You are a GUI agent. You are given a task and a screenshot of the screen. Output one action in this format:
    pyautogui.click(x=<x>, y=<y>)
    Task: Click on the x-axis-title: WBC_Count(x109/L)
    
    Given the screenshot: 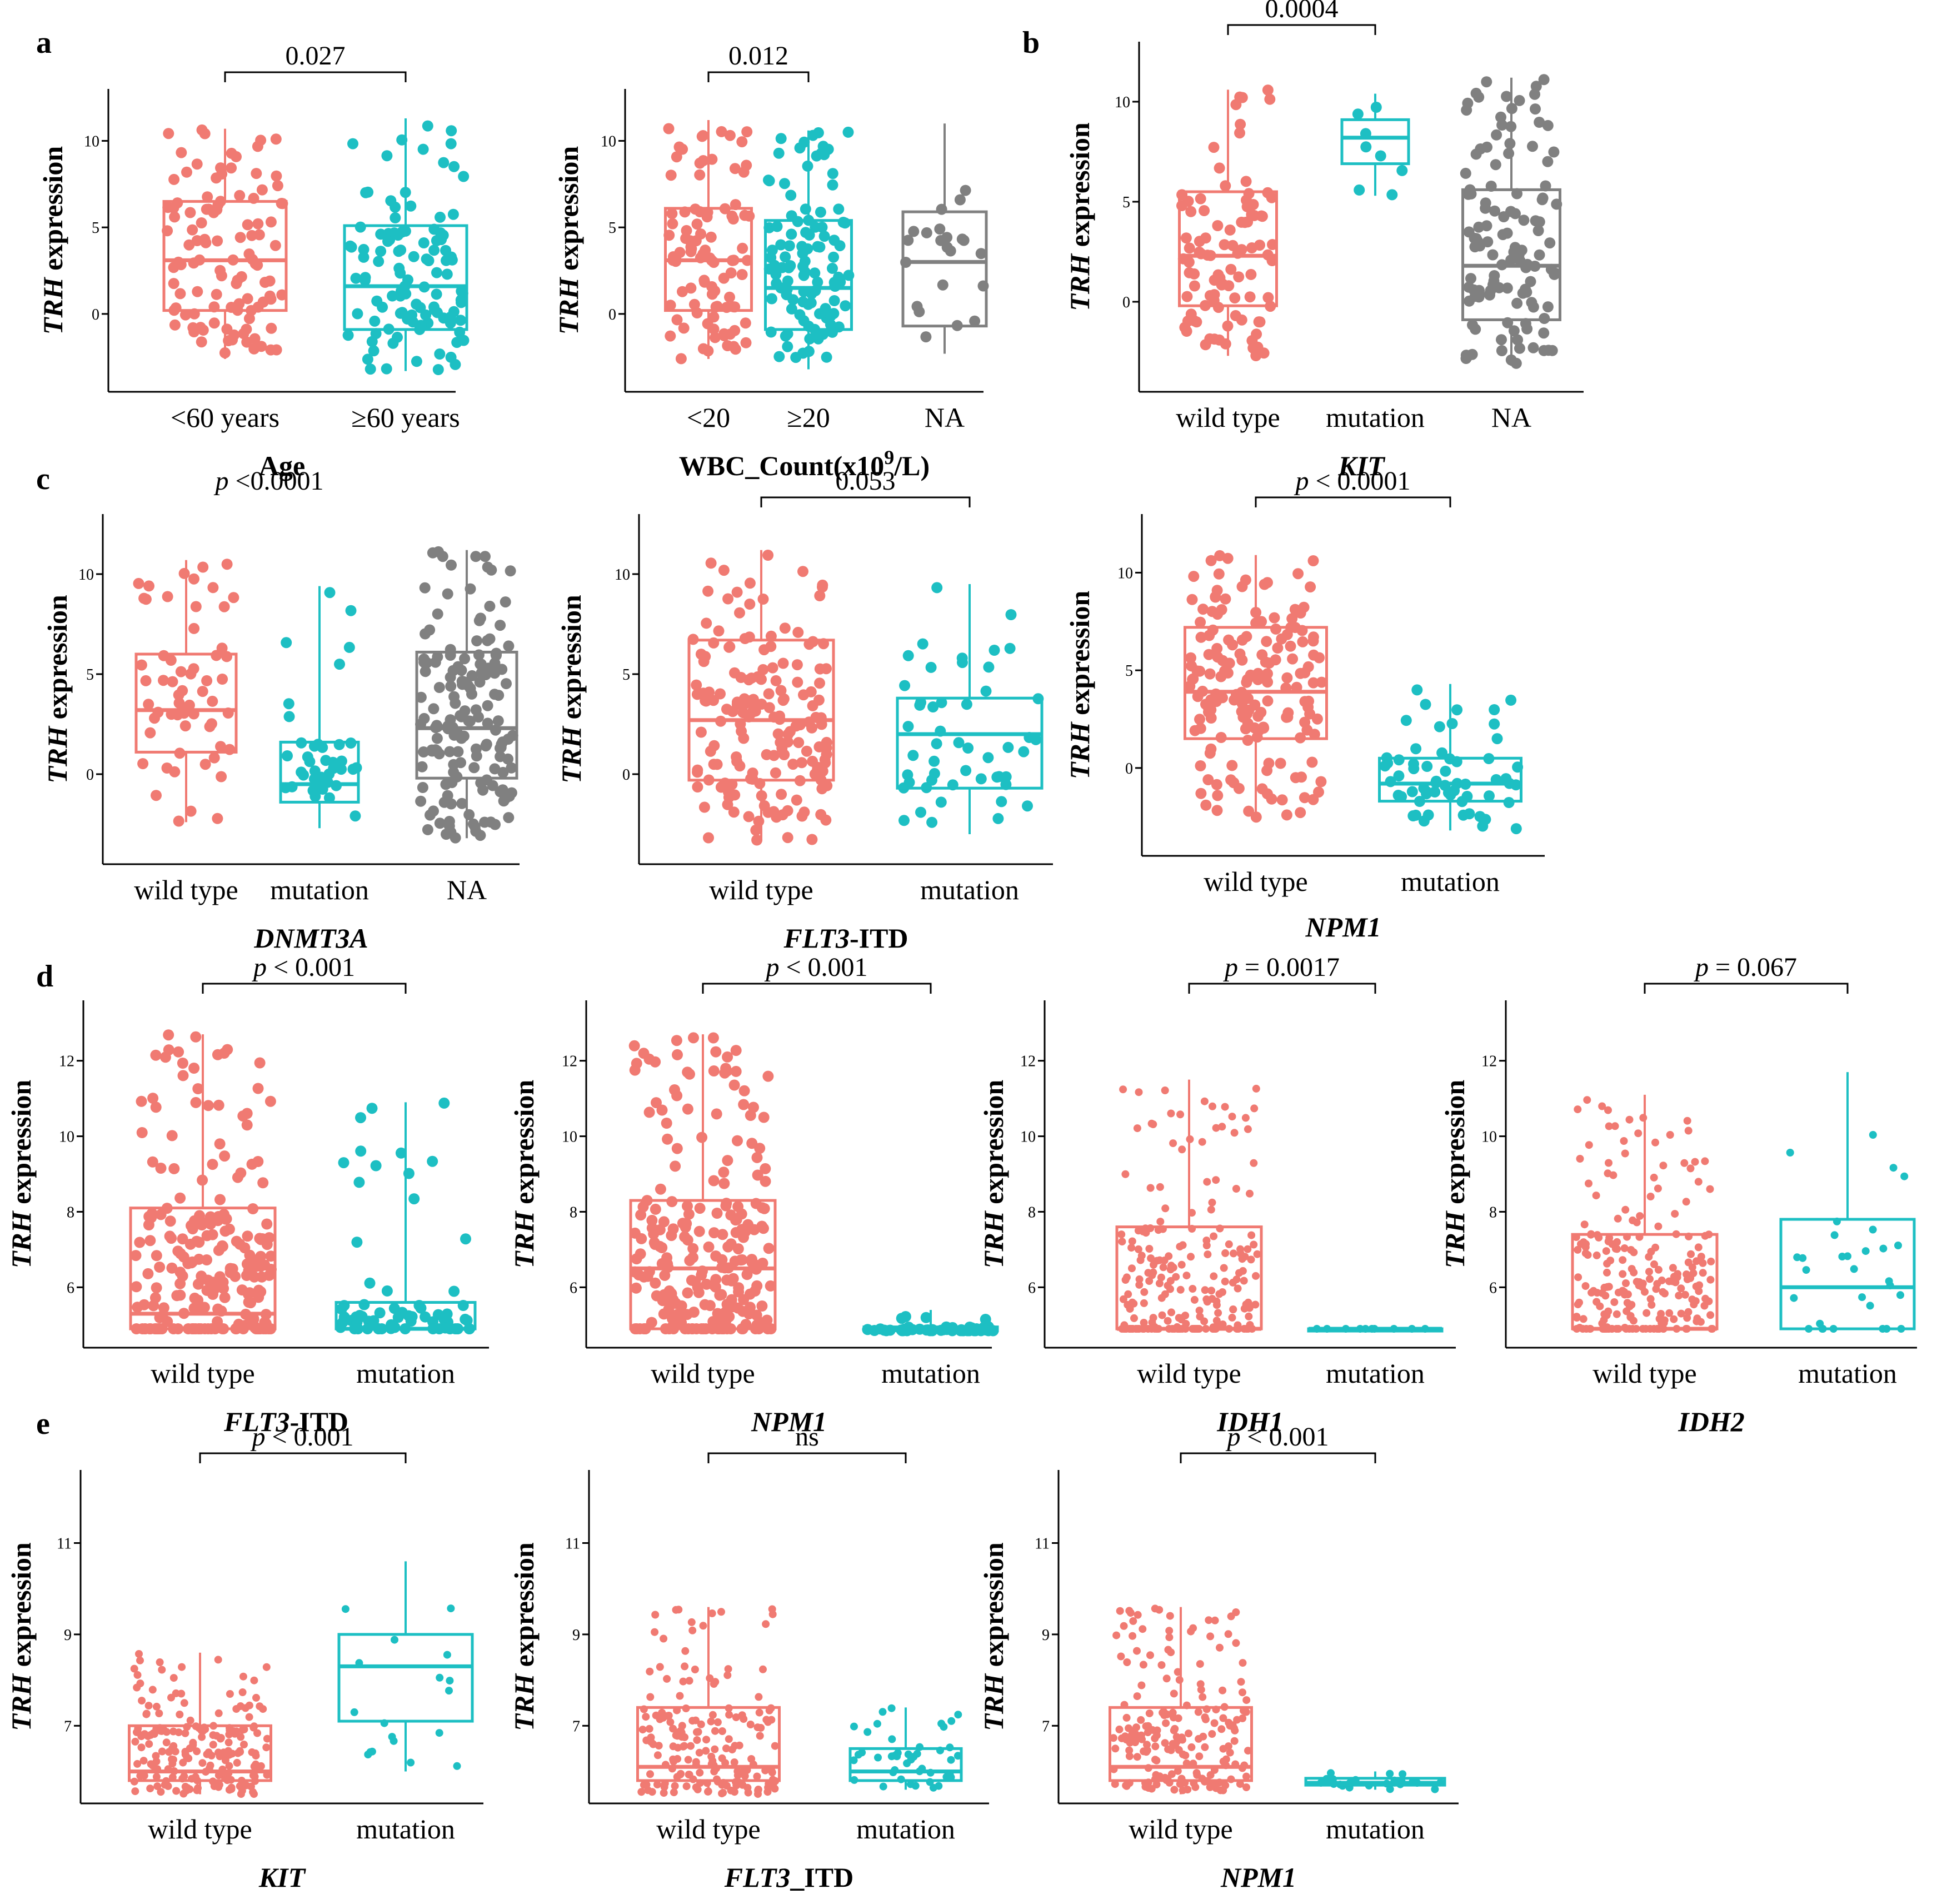 What is the action you would take?
    pyautogui.click(x=805, y=463)
    